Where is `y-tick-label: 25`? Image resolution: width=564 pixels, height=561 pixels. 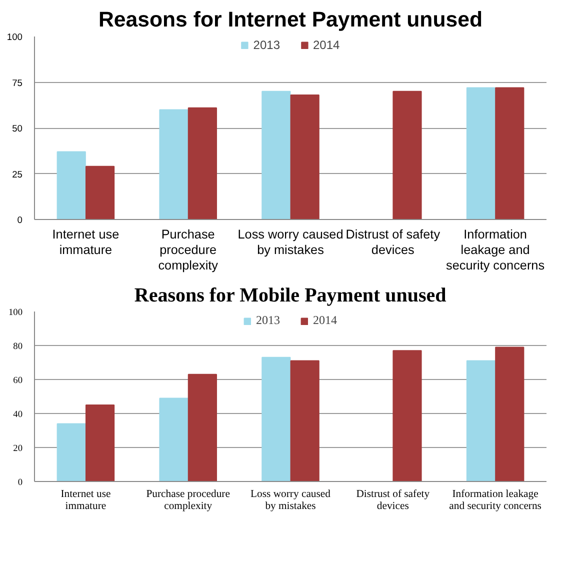 y-tick-label: 25 is located at coordinates (17, 174).